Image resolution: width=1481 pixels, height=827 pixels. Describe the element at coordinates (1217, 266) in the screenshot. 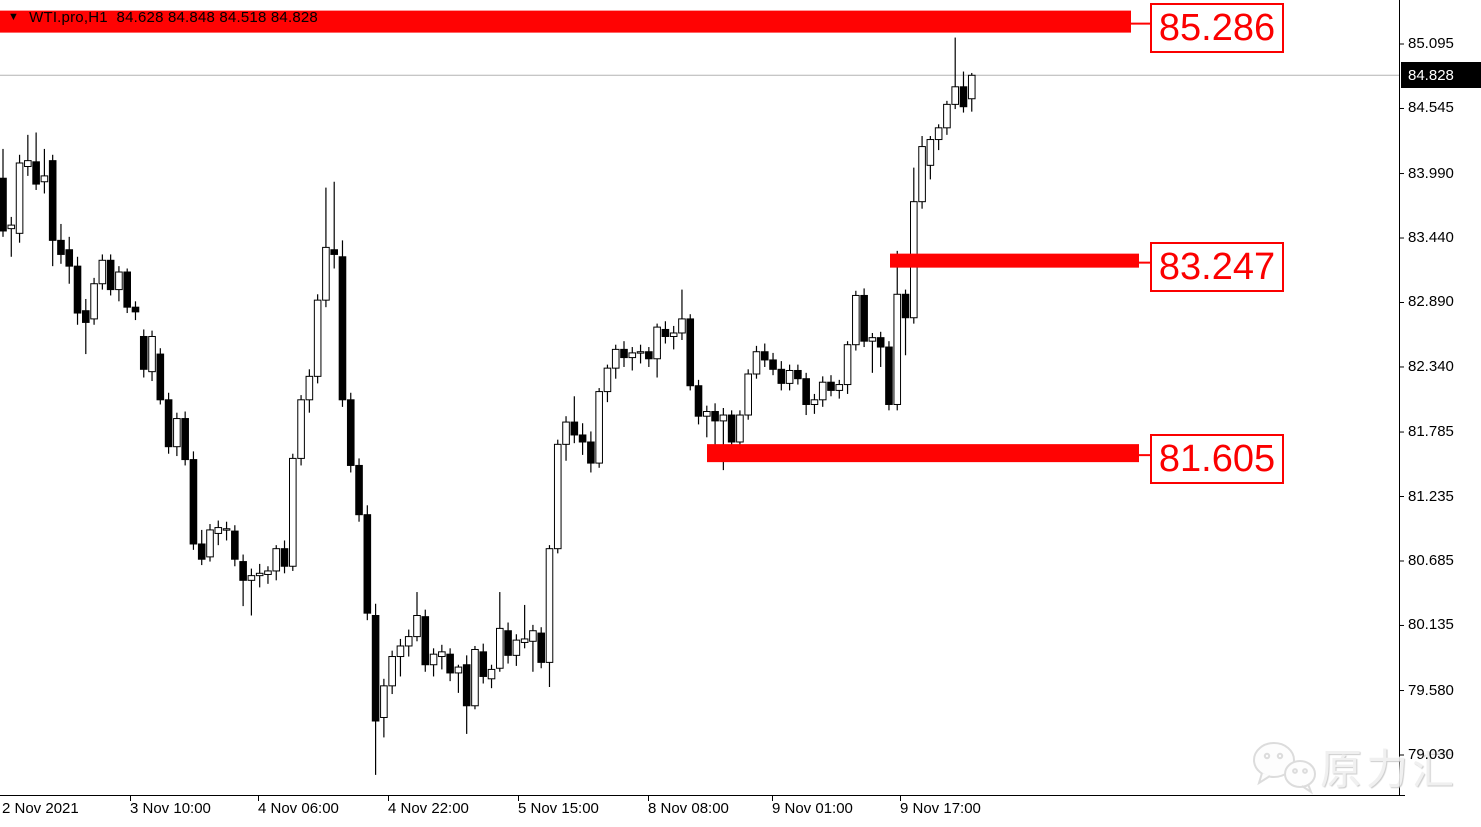

I see `level-label-83247: 83.247` at that location.